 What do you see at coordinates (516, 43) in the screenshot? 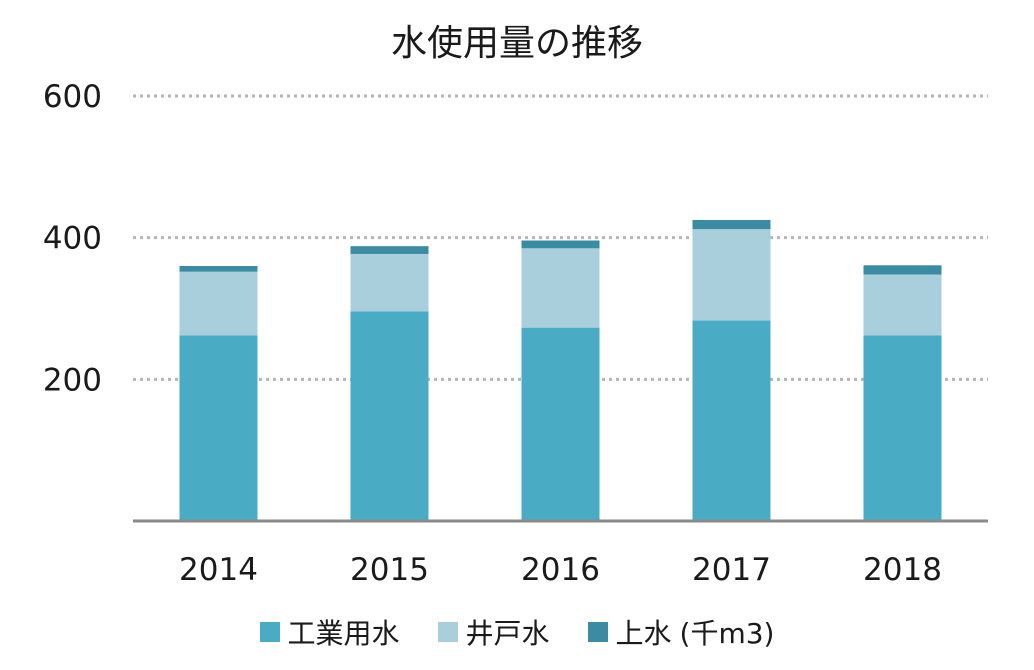
I see `chart-title: 水使用量の推移` at bounding box center [516, 43].